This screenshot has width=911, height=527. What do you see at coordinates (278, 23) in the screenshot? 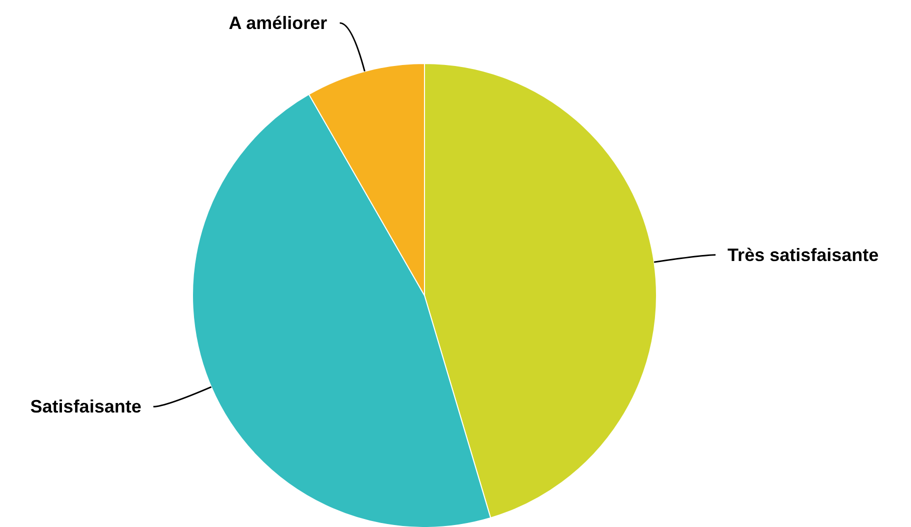
I see `slice-label: A améliorer` at bounding box center [278, 23].